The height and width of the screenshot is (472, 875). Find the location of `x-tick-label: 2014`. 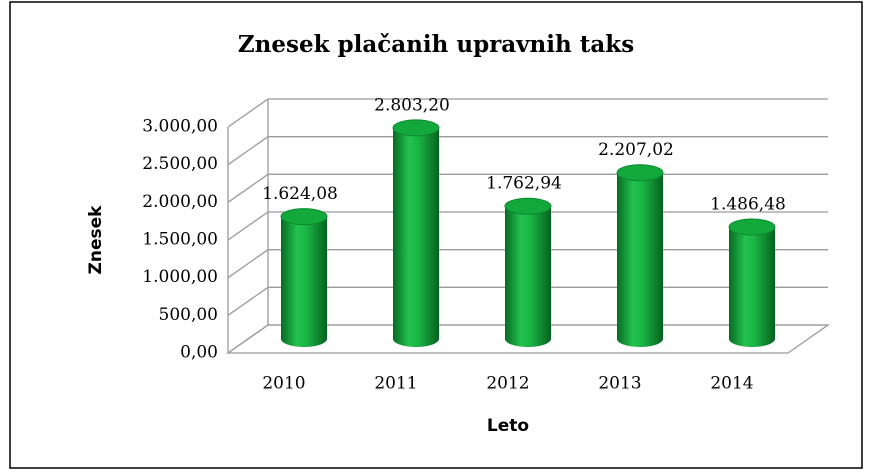

x-tick-label: 2014 is located at coordinates (731, 384).